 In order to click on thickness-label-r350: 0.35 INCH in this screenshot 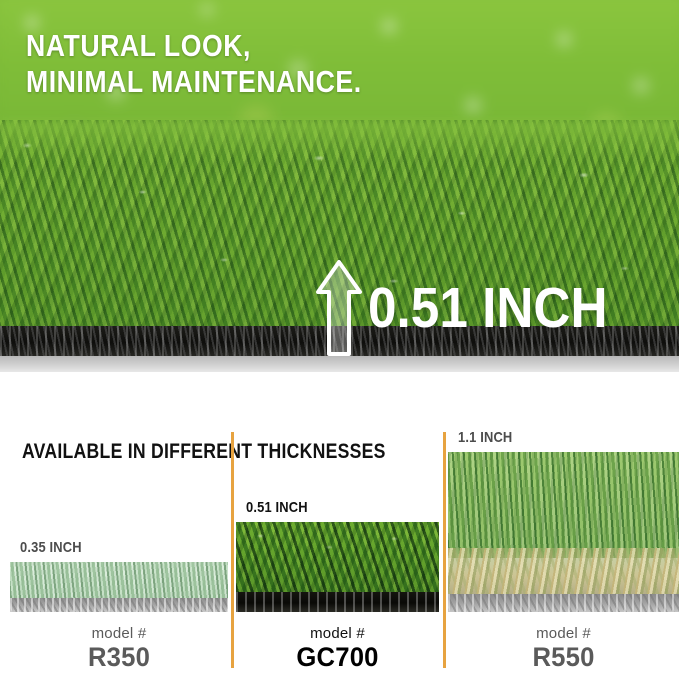, I will do `click(51, 547)`.